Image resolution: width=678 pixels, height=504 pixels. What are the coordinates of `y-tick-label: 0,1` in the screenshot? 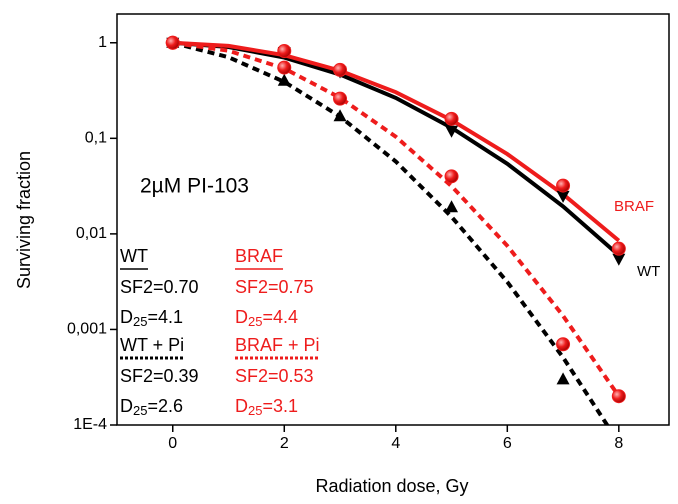 It's located at (96, 138).